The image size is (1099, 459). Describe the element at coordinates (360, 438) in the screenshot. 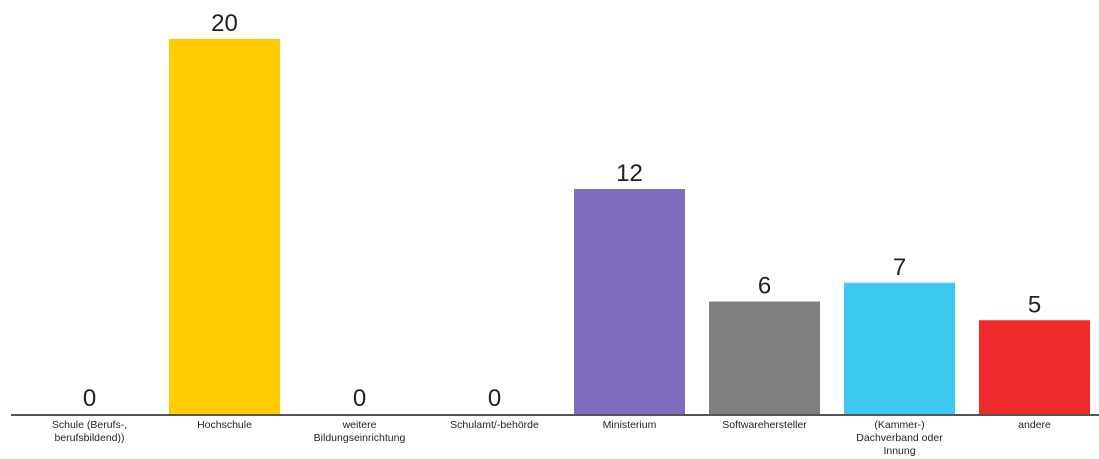

I see `category-label-line: Bildungseinrichtung` at that location.